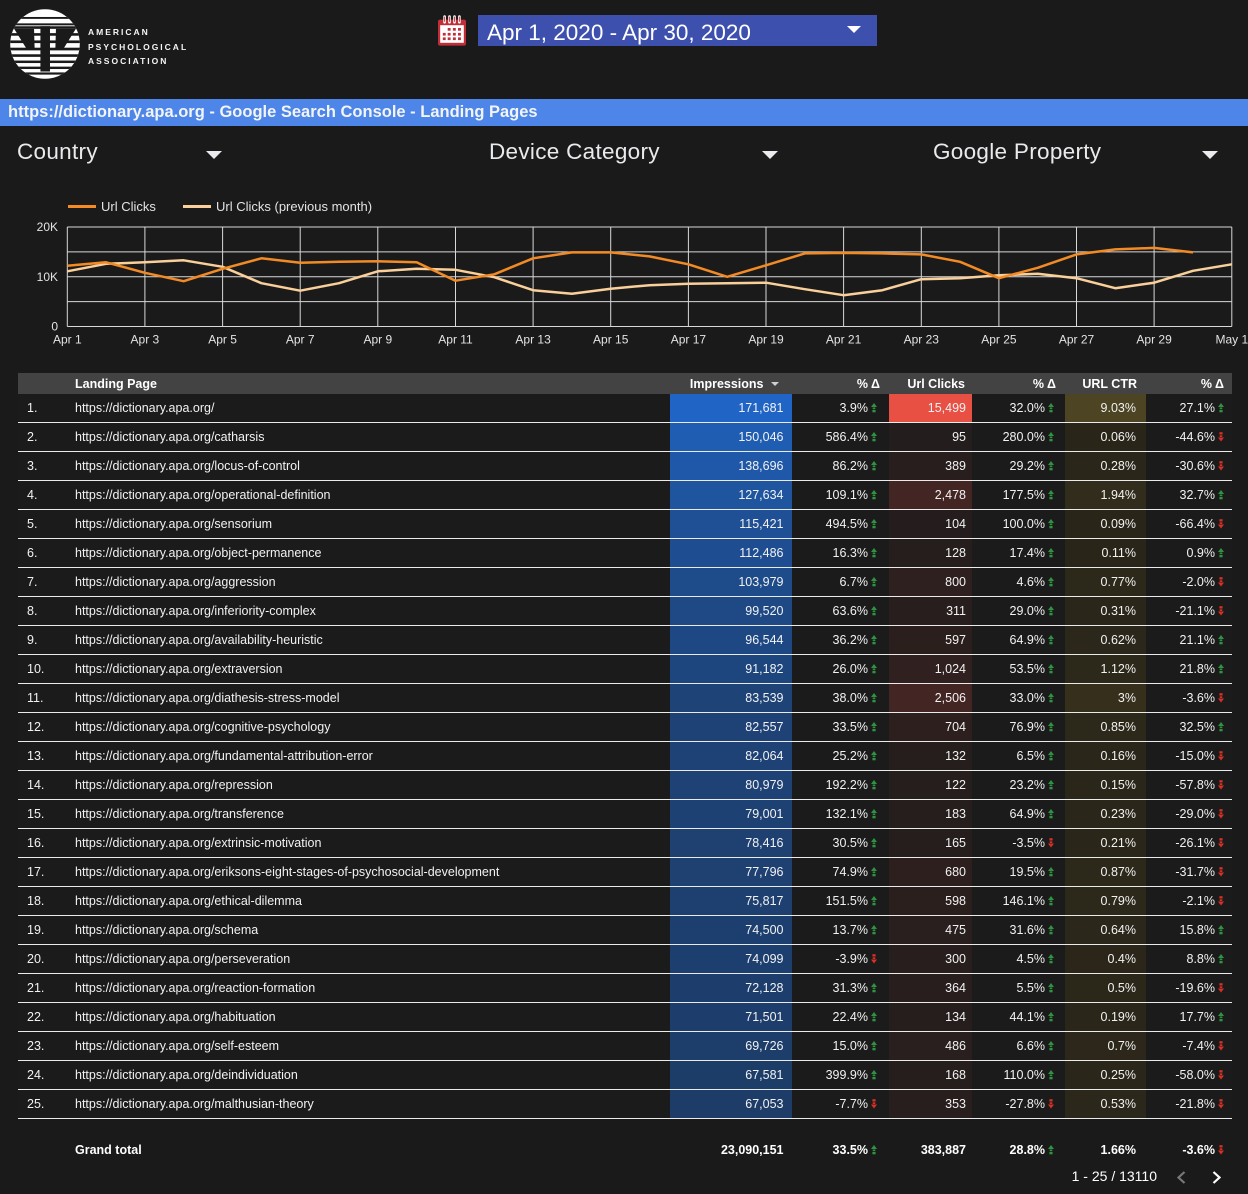 The width and height of the screenshot is (1248, 1194). What do you see at coordinates (455, 340) in the screenshot?
I see `svg-text: Apr 11` at bounding box center [455, 340].